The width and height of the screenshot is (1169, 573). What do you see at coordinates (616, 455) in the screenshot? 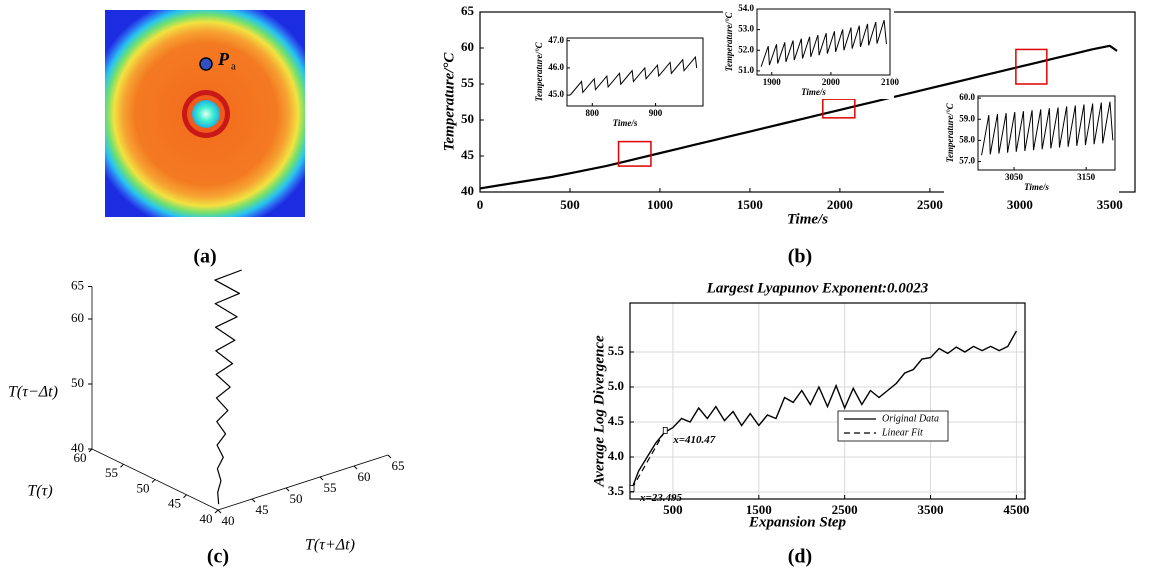
I see `y-tick-label: 4.0` at bounding box center [616, 455].